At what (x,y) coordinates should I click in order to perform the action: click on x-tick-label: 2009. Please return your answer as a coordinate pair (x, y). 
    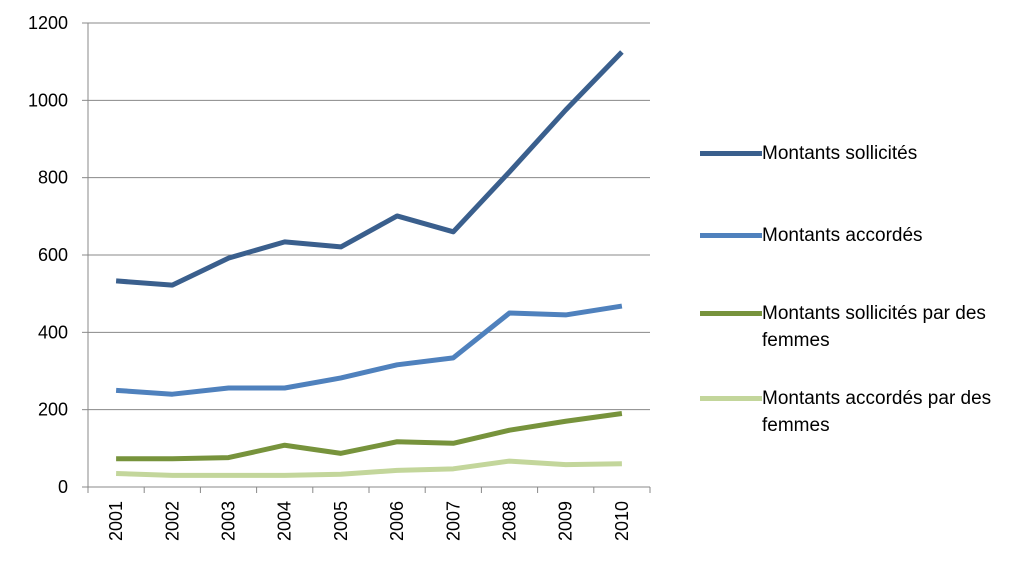
    Looking at the image, I should click on (566, 521).